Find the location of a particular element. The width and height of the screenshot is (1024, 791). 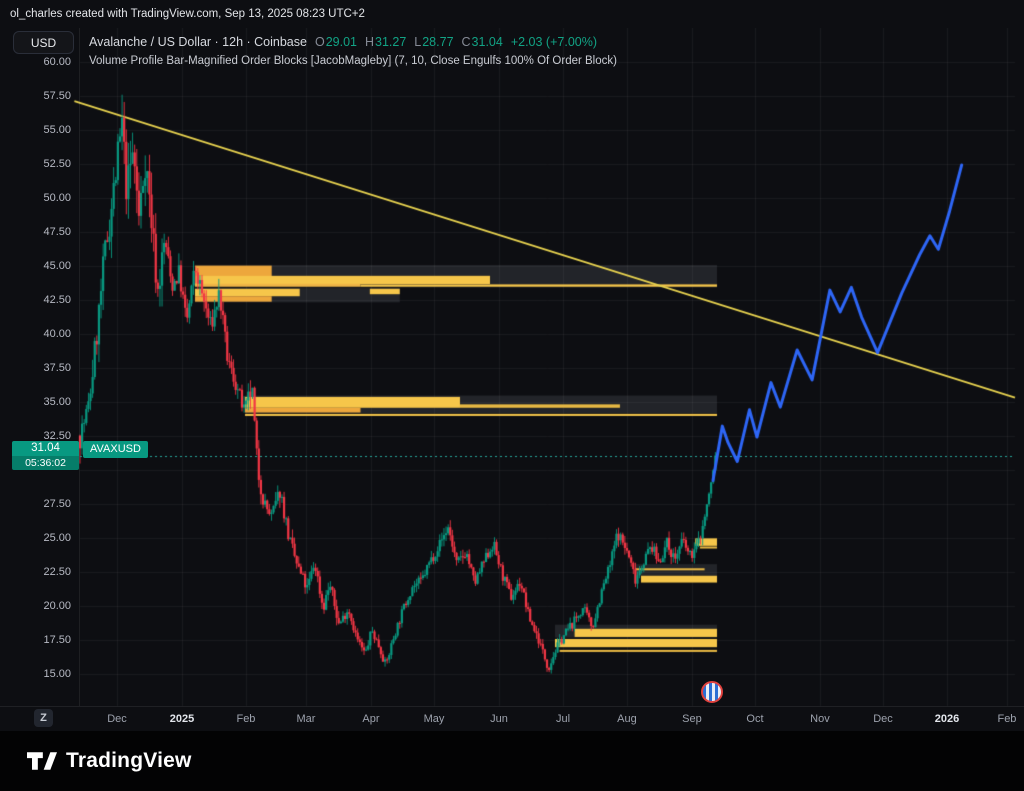

price-tick-label: 22.50 is located at coordinates (57, 571).